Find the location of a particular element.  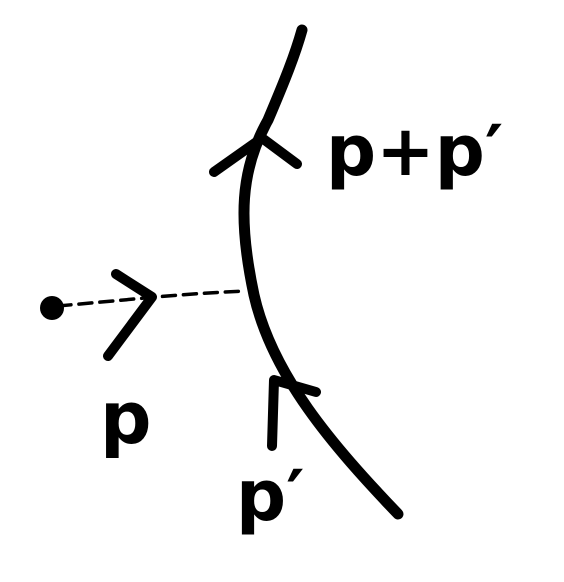

incoming-arrow-icon is located at coordinates (130, 315).